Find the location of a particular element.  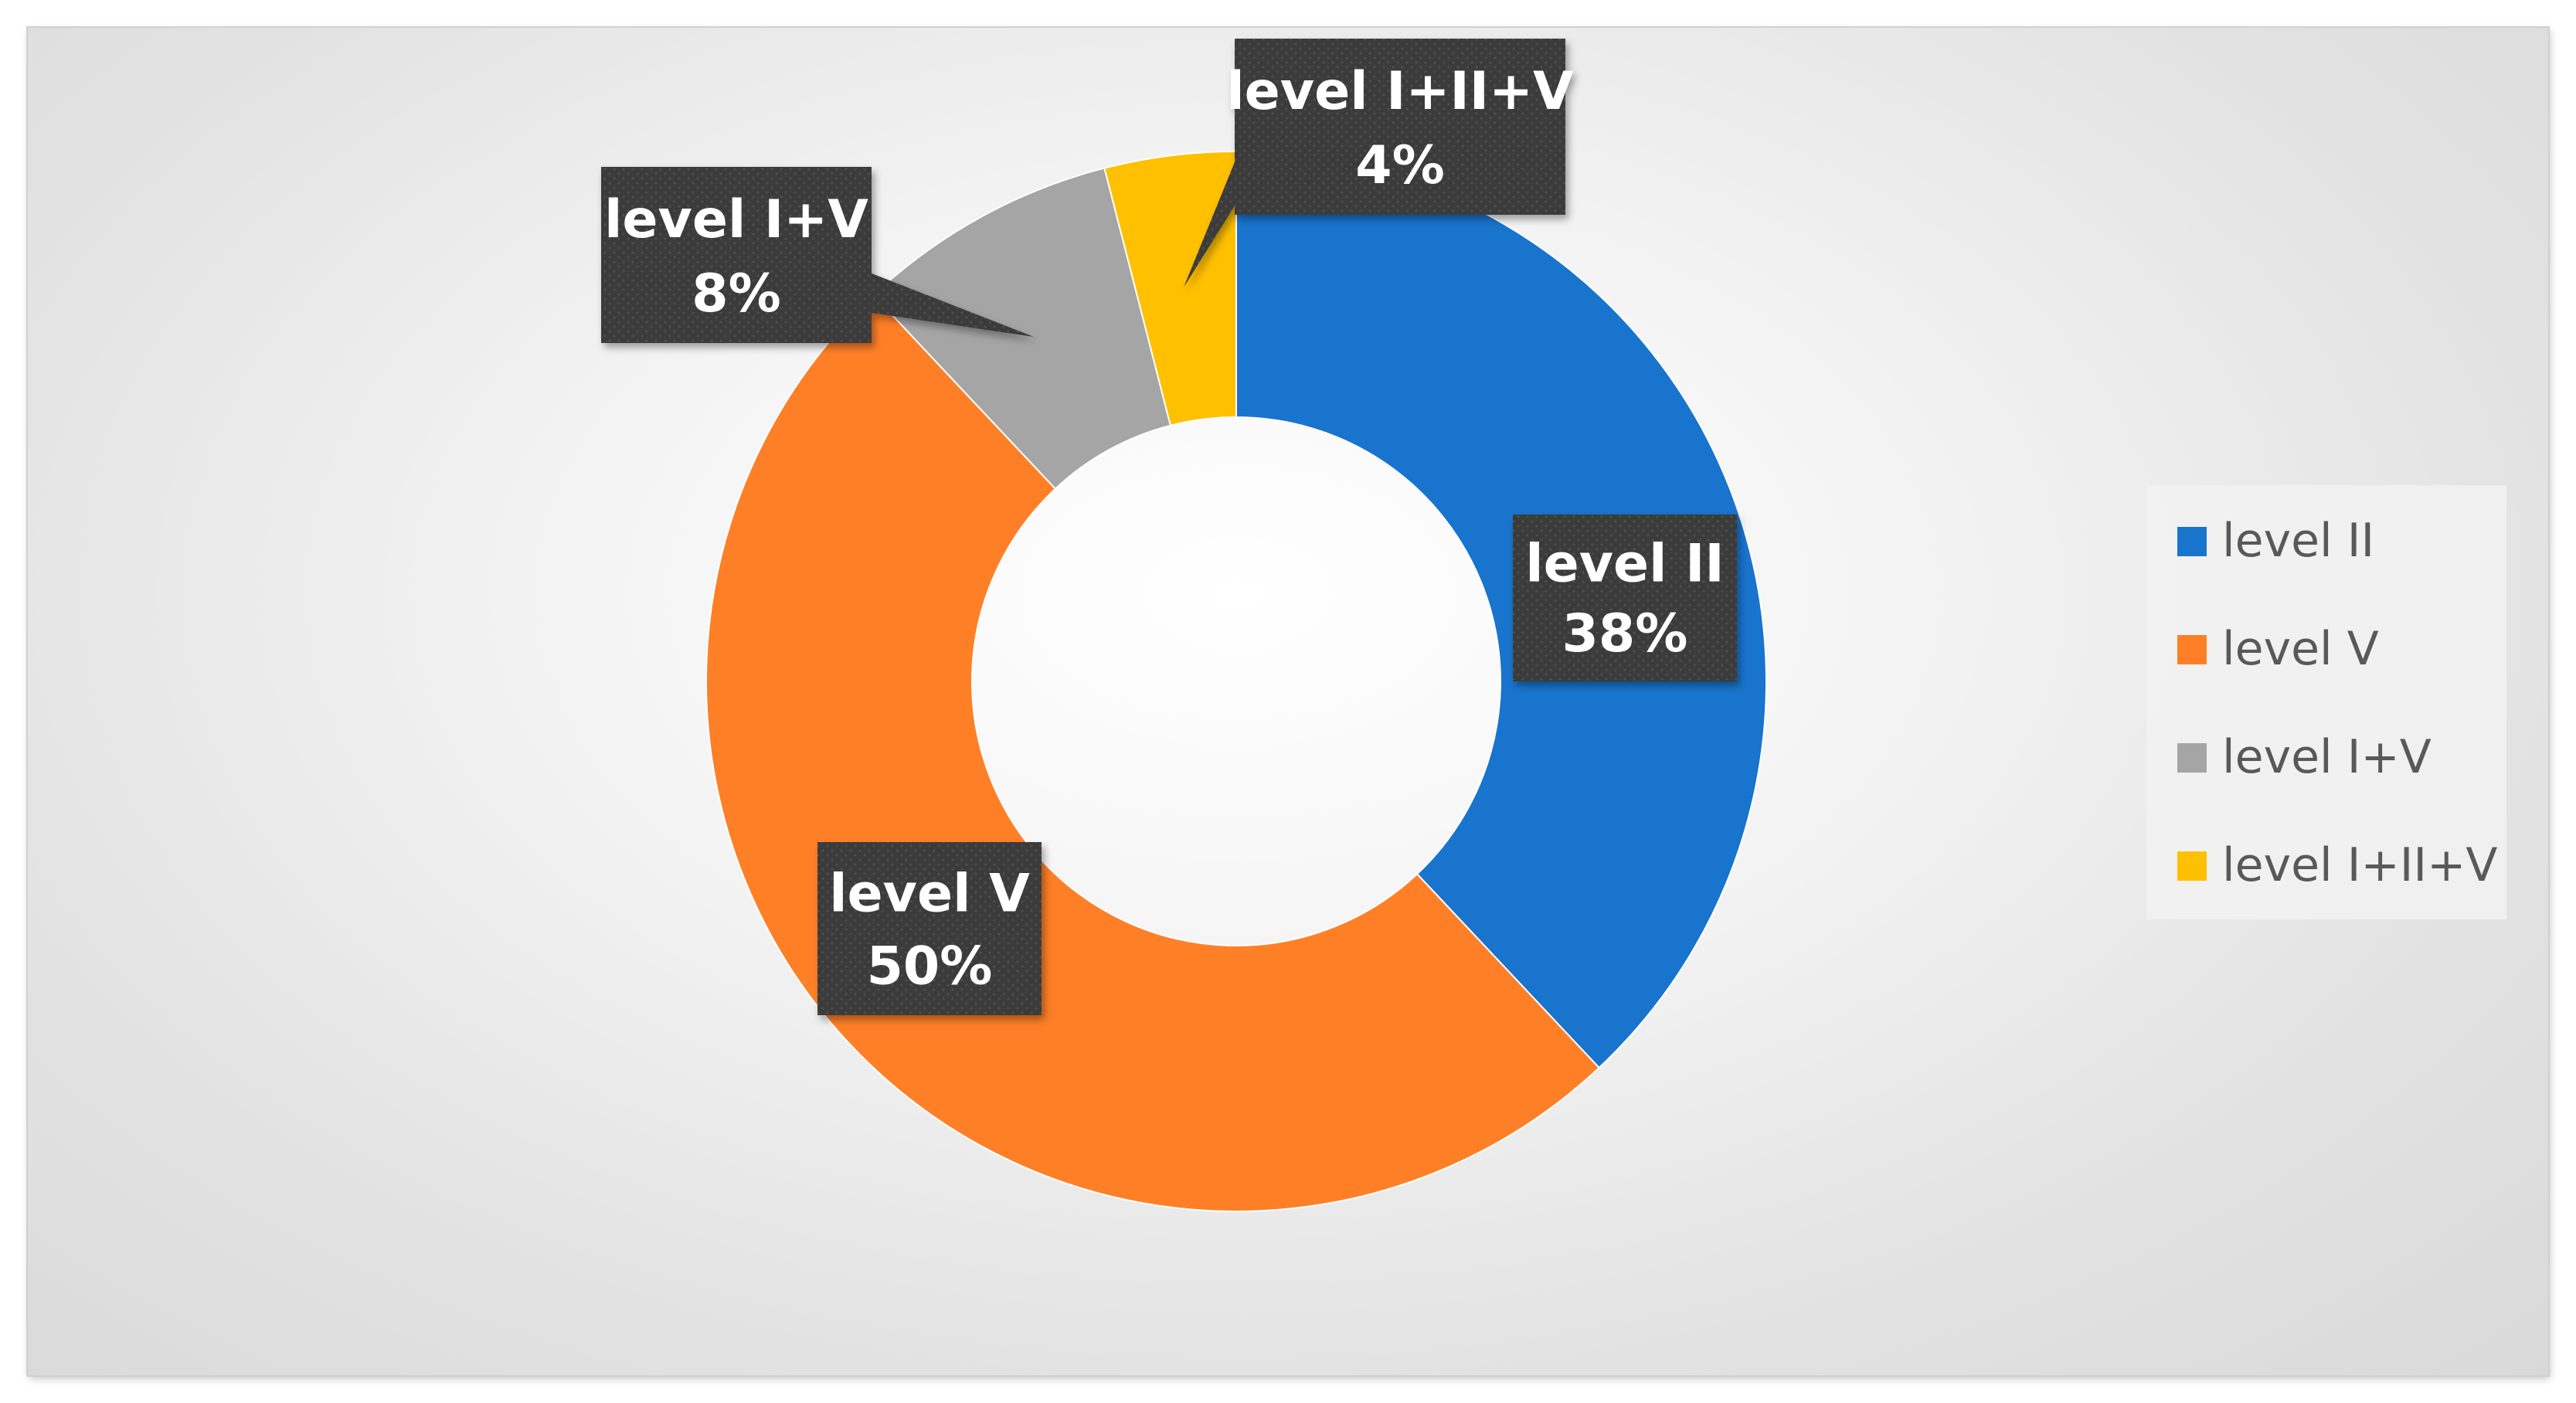

data-label-level-v: level V 50% is located at coordinates (929, 929).